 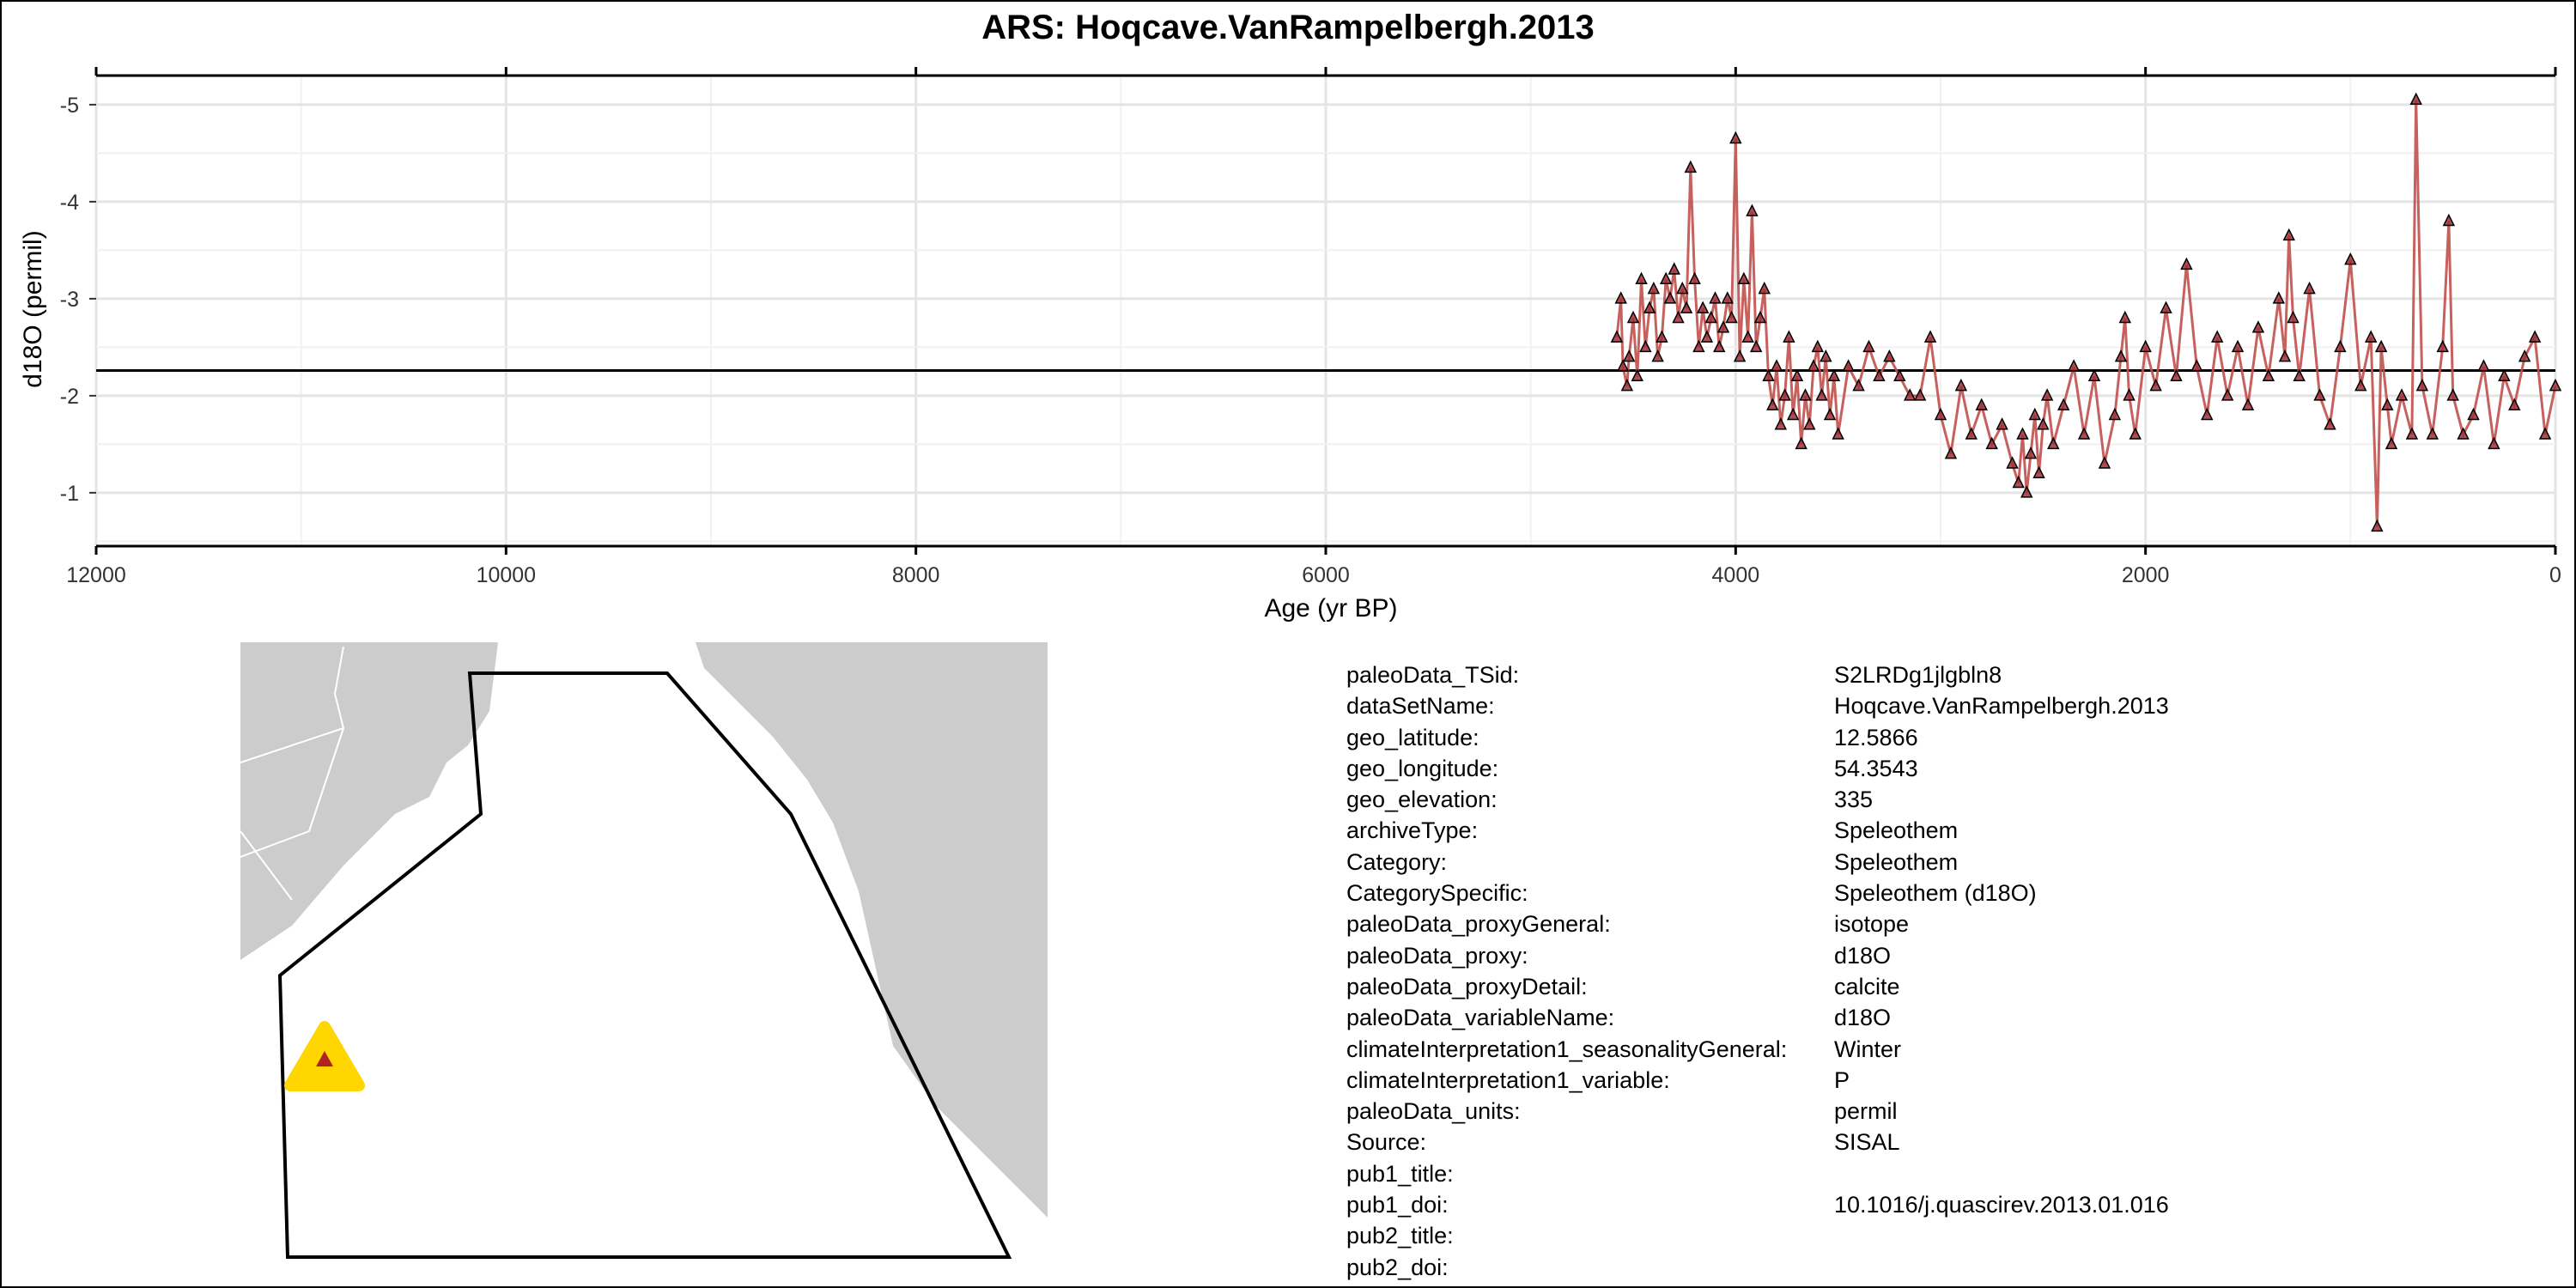 What do you see at coordinates (1330, 608) in the screenshot?
I see `x-axis-label: Age (yr BP)` at bounding box center [1330, 608].